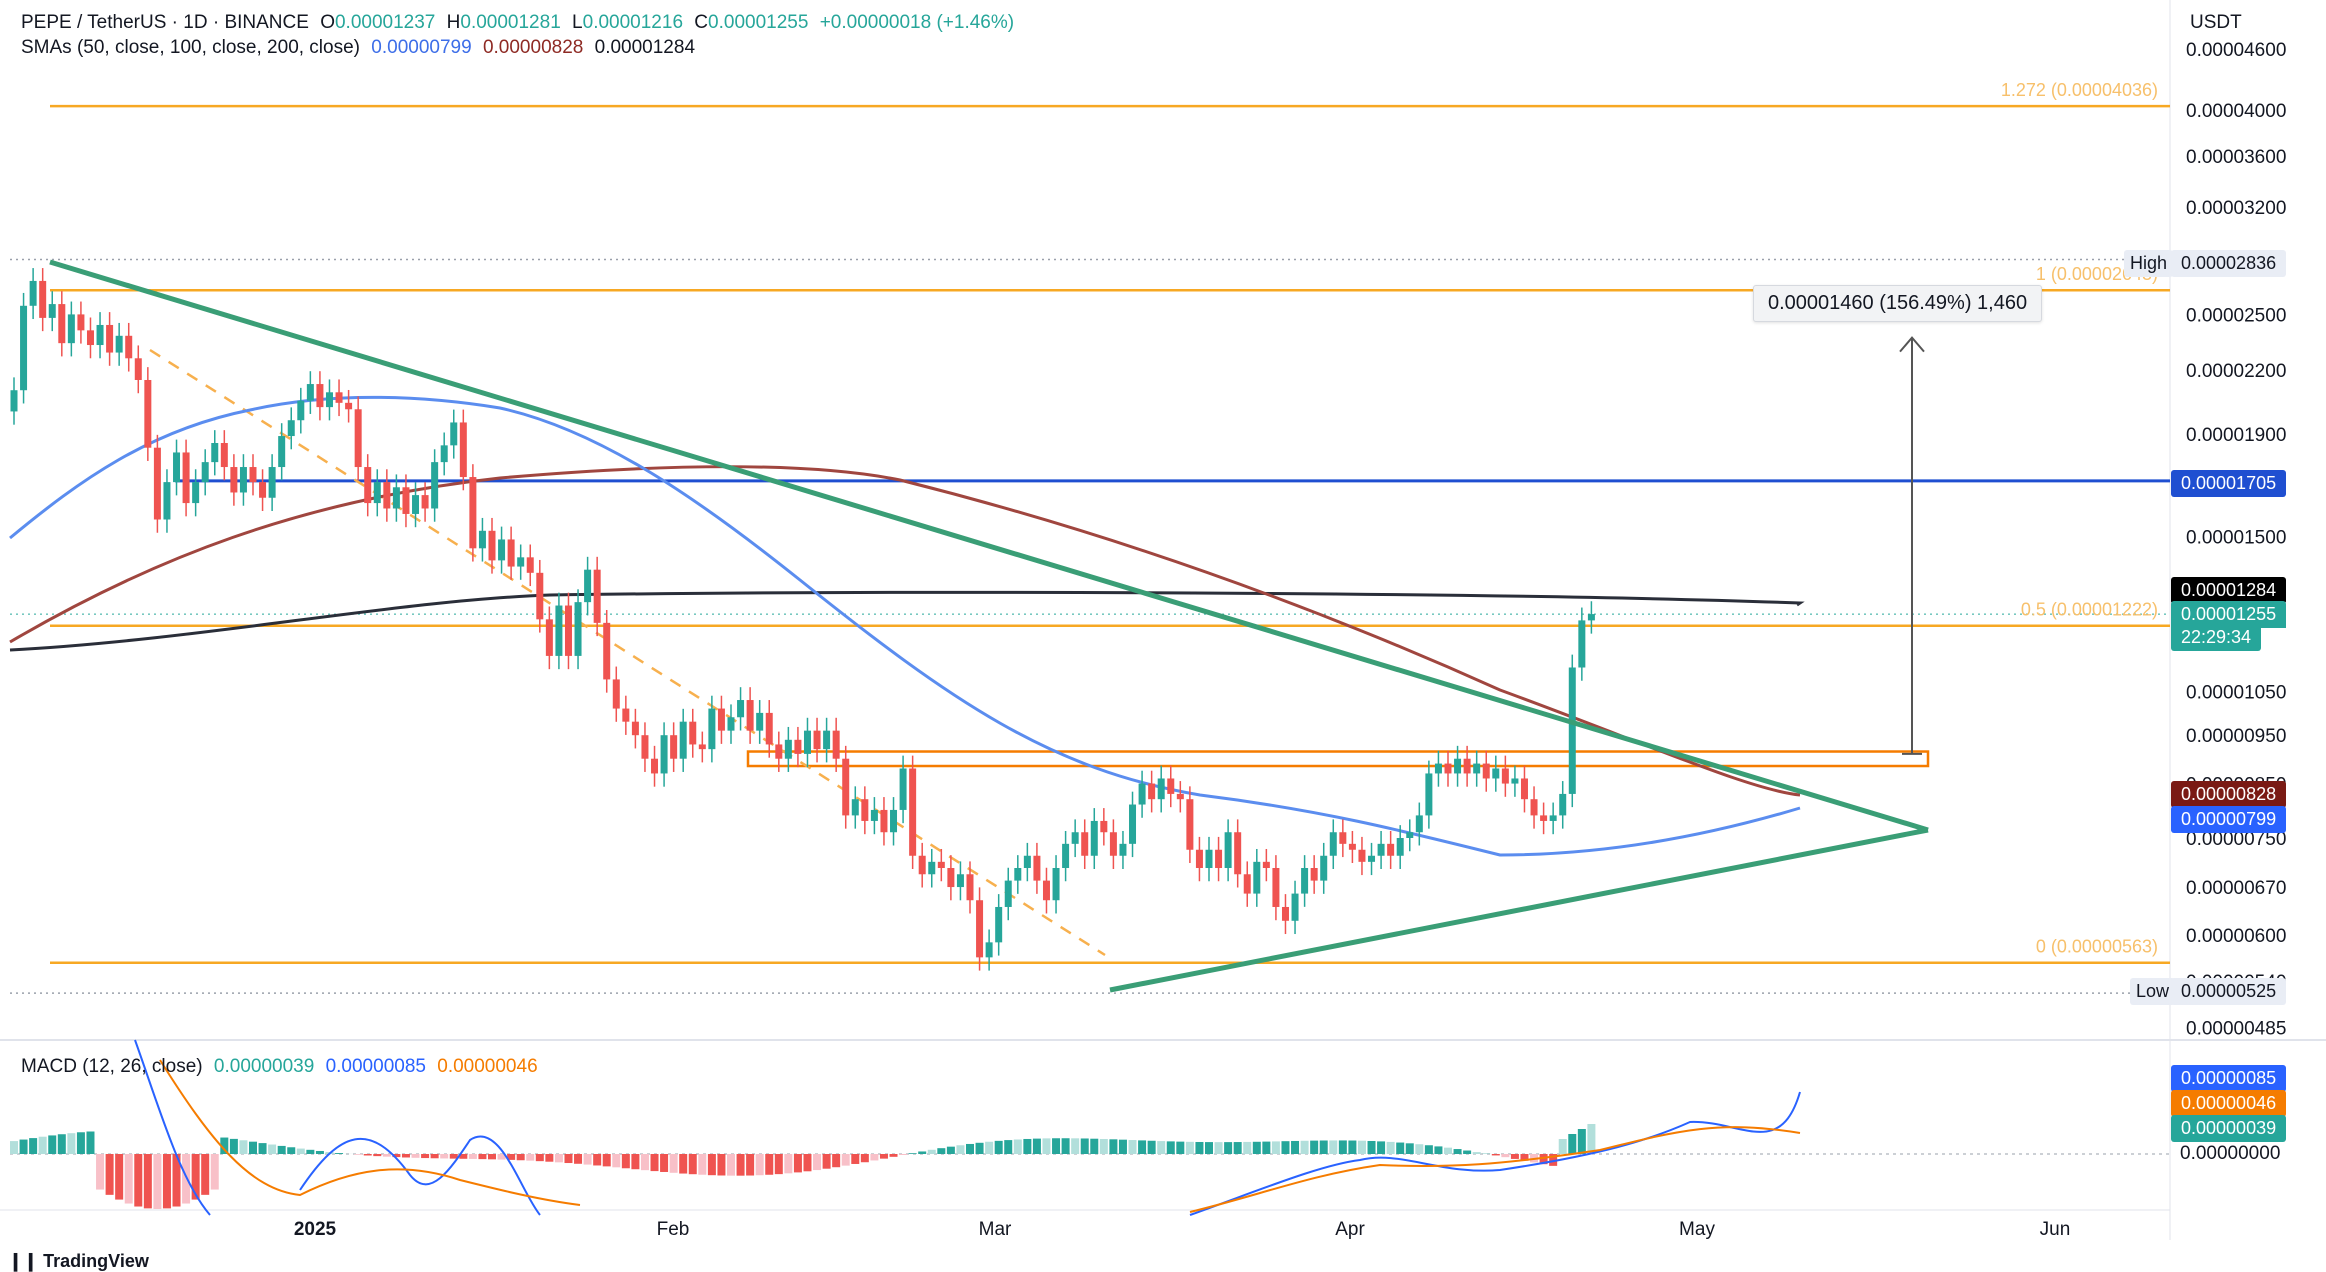 The height and width of the screenshot is (1272, 2326). What do you see at coordinates (633, 22) in the screenshot?
I see `low-value: 0.00001216` at bounding box center [633, 22].